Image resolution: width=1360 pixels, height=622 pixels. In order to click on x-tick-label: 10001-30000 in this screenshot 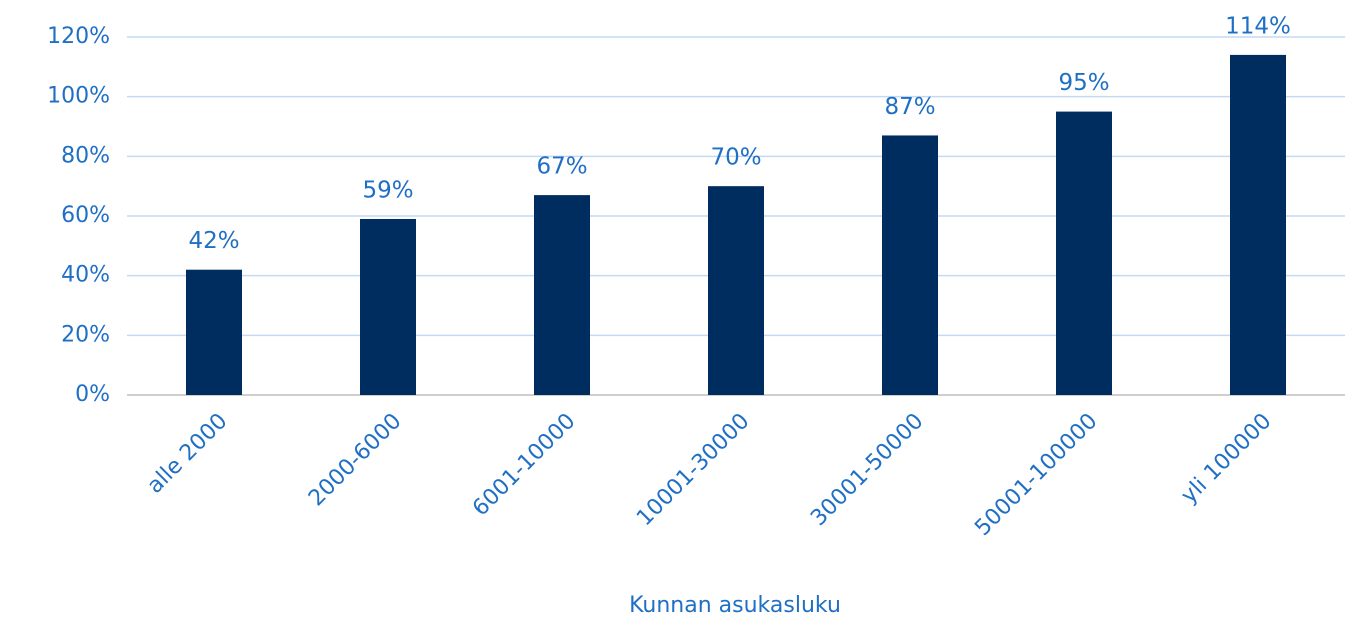, I will do `click(693, 470)`.